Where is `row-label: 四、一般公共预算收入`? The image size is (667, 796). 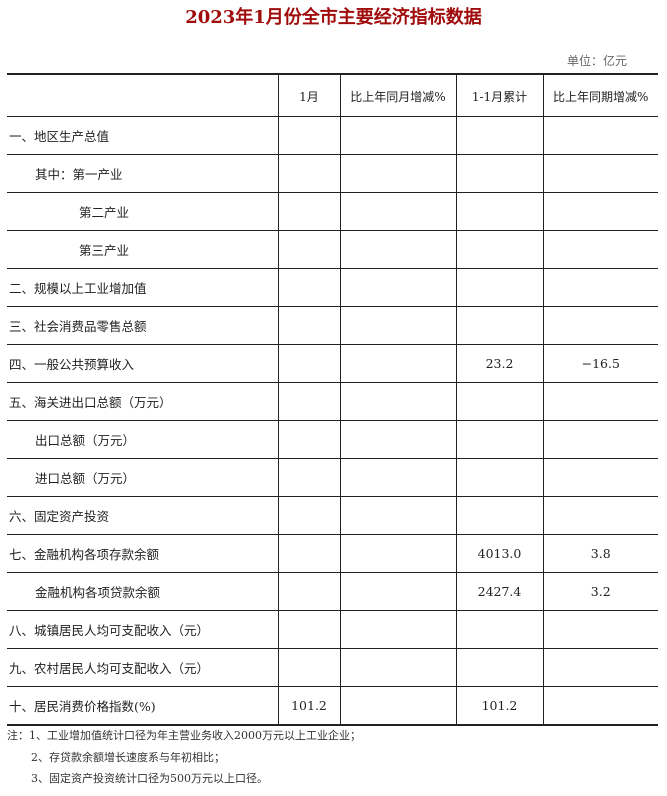 row-label: 四、一般公共预算收入 is located at coordinates (143, 363).